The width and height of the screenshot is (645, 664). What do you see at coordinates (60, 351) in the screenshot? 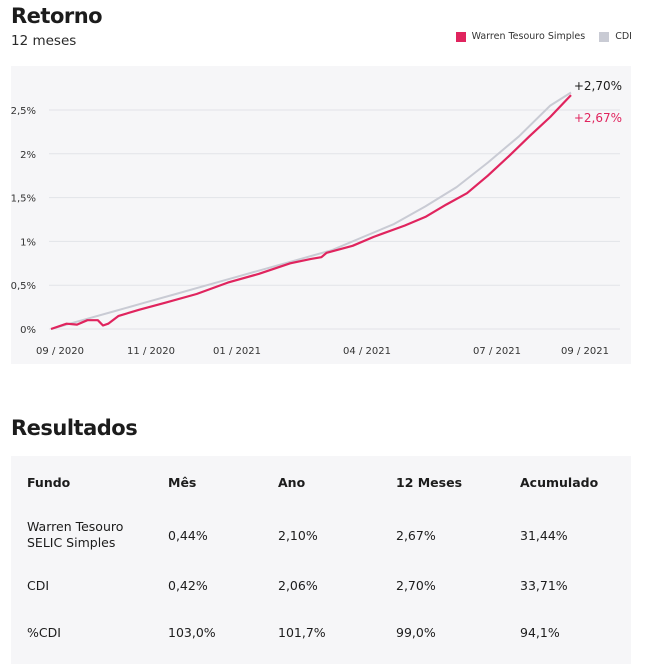
I see `x-tick-label: 09 / 2020` at bounding box center [60, 351].